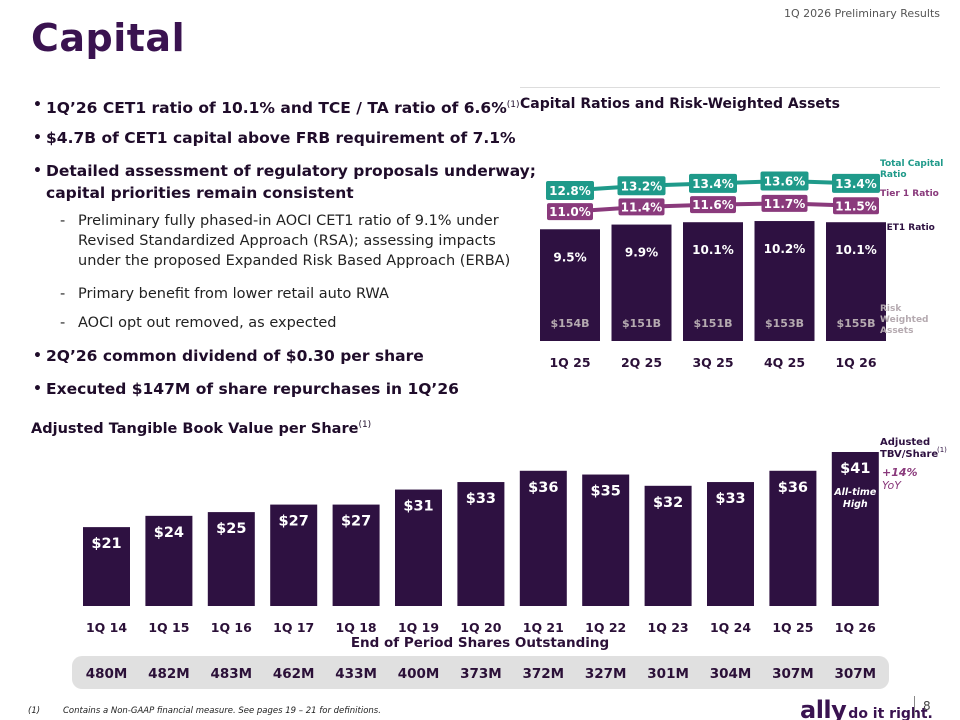 The height and width of the screenshot is (720, 960). What do you see at coordinates (106, 627) in the screenshot?
I see `tbv-x-tick: 1Q 14` at bounding box center [106, 627].